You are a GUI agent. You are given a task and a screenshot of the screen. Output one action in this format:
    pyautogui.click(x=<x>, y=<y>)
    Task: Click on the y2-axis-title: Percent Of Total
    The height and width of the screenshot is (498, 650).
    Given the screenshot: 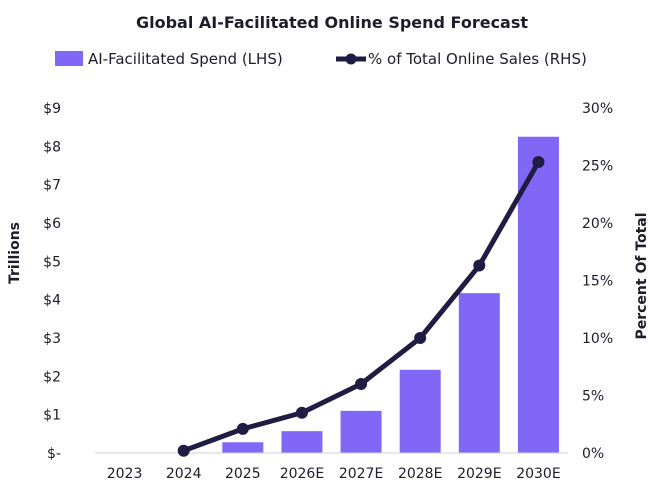 What is the action you would take?
    pyautogui.click(x=642, y=275)
    